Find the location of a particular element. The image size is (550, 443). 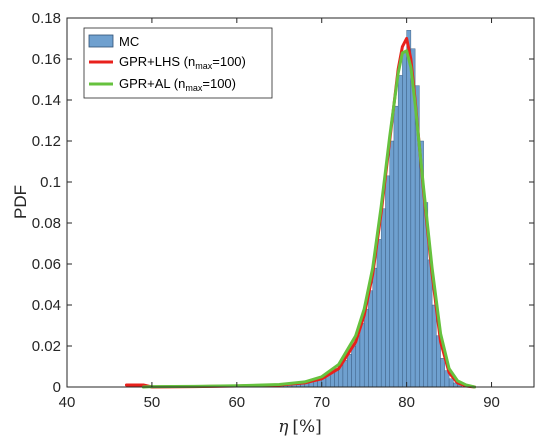

legend-label-gpr-al: GPR+AL (nmax=100) is located at coordinates (177, 84).